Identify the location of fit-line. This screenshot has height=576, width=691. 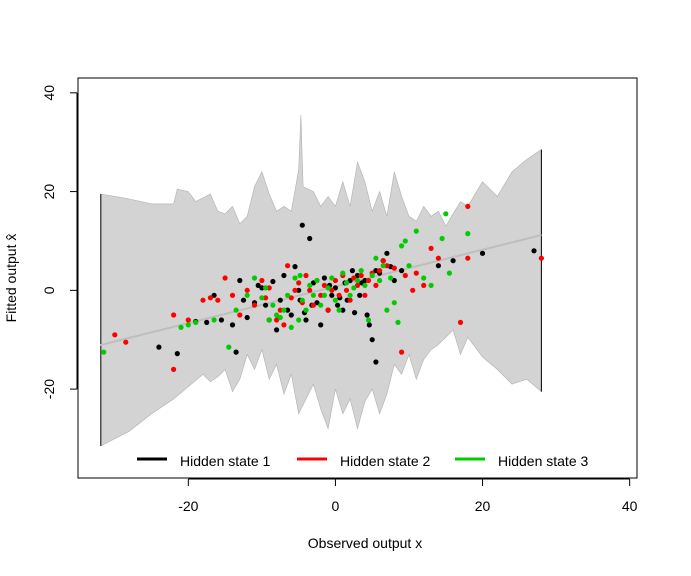
(320, 290).